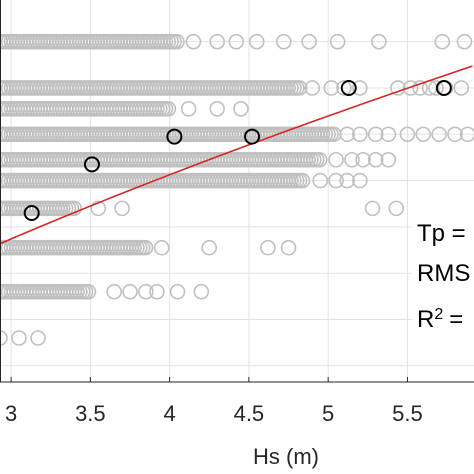 The height and width of the screenshot is (474, 474). What do you see at coordinates (249, 413) in the screenshot?
I see `x-tick-label: 4.5` at bounding box center [249, 413].